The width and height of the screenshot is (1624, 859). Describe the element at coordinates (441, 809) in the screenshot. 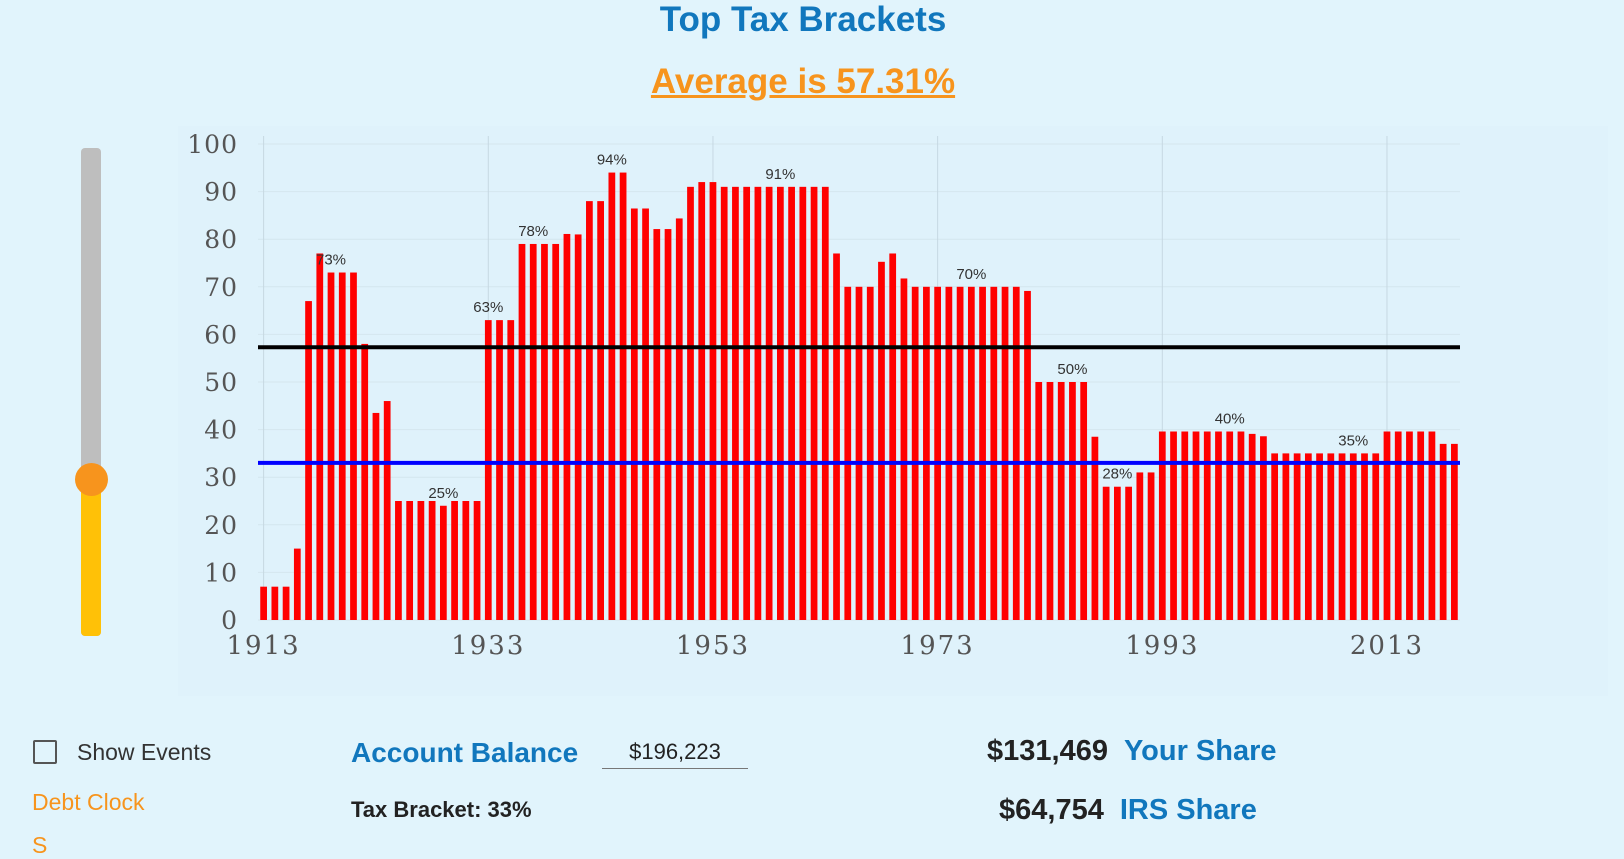

I see `tax-bracket-text: Tax Bracket: 33%` at that location.